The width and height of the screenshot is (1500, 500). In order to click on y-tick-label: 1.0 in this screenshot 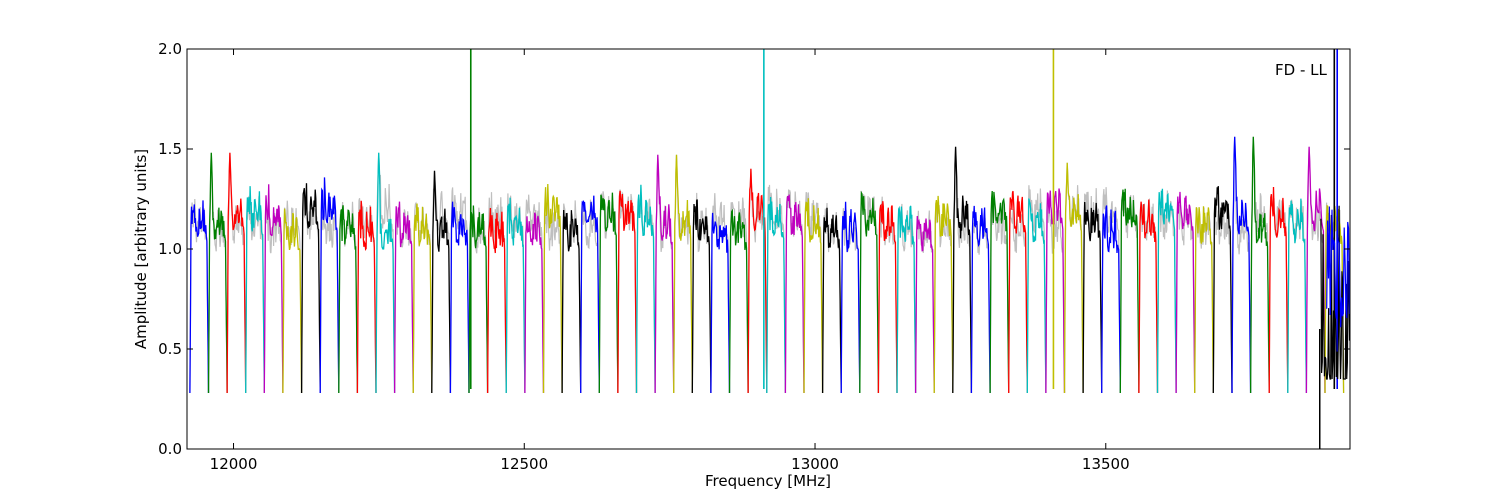, I will do `click(170, 249)`.